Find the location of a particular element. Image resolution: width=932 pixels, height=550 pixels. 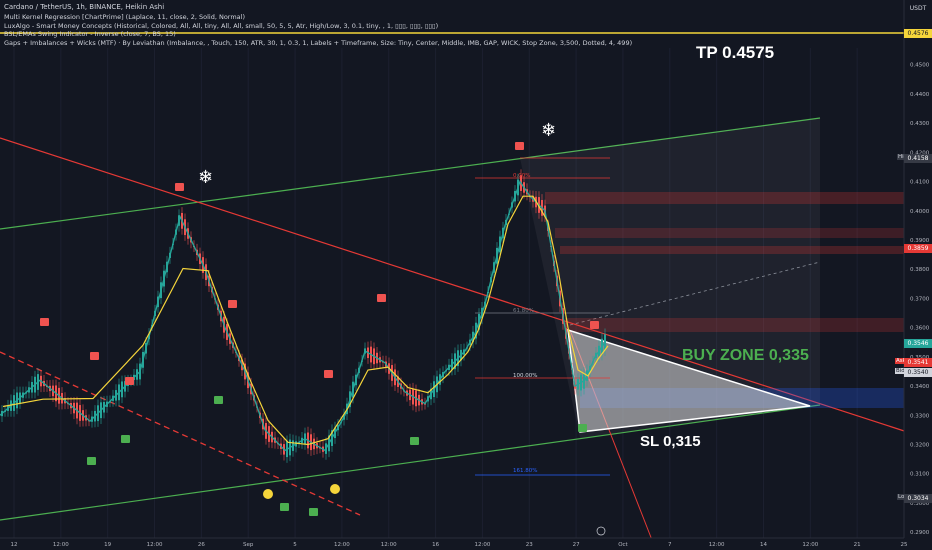

candle-body is located at coordinates (605, 342).